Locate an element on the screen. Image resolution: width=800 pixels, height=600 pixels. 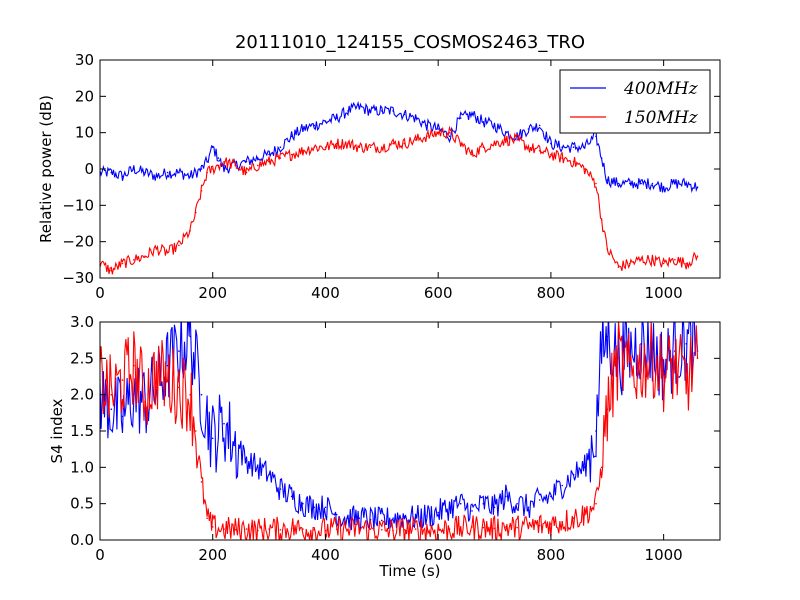
s4-y-tick-label: 0.5 is located at coordinates (82, 504).